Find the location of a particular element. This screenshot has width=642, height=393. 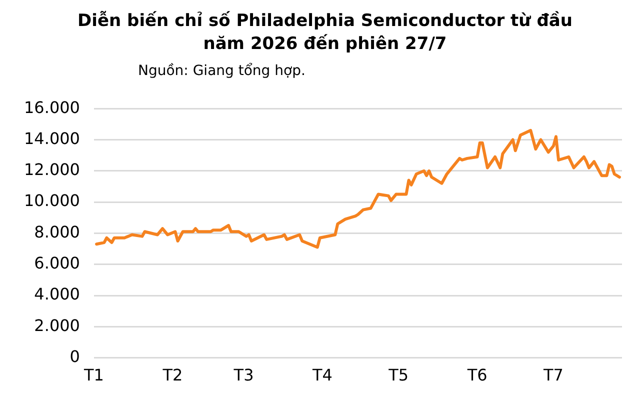

y-tick-label: 8.000 is located at coordinates (57, 232).